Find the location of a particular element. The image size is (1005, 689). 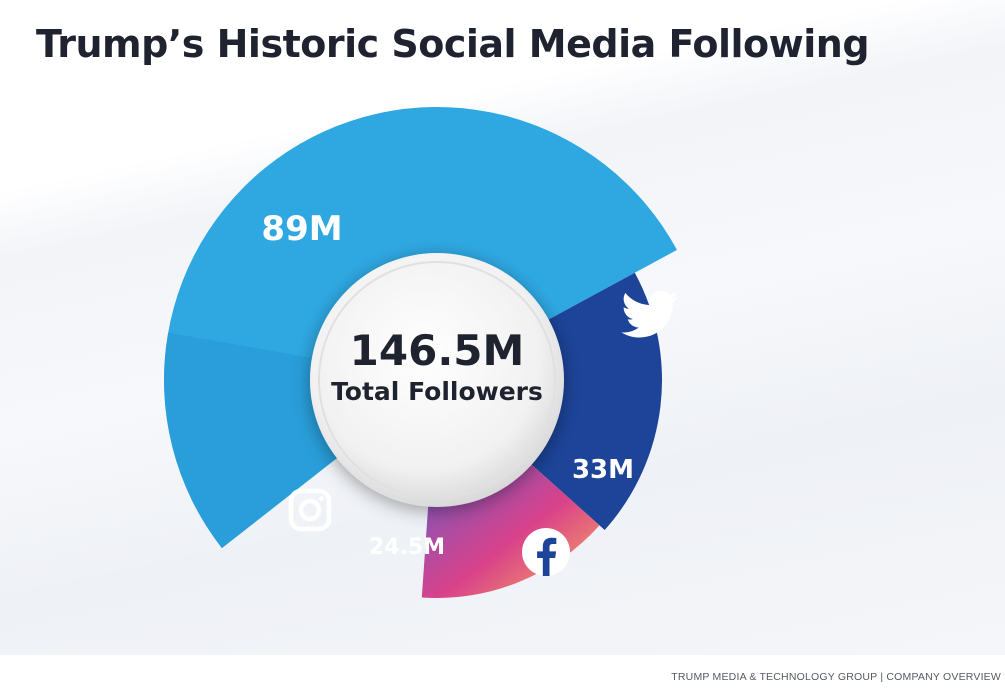

center-hub-ring is located at coordinates (437, 380).